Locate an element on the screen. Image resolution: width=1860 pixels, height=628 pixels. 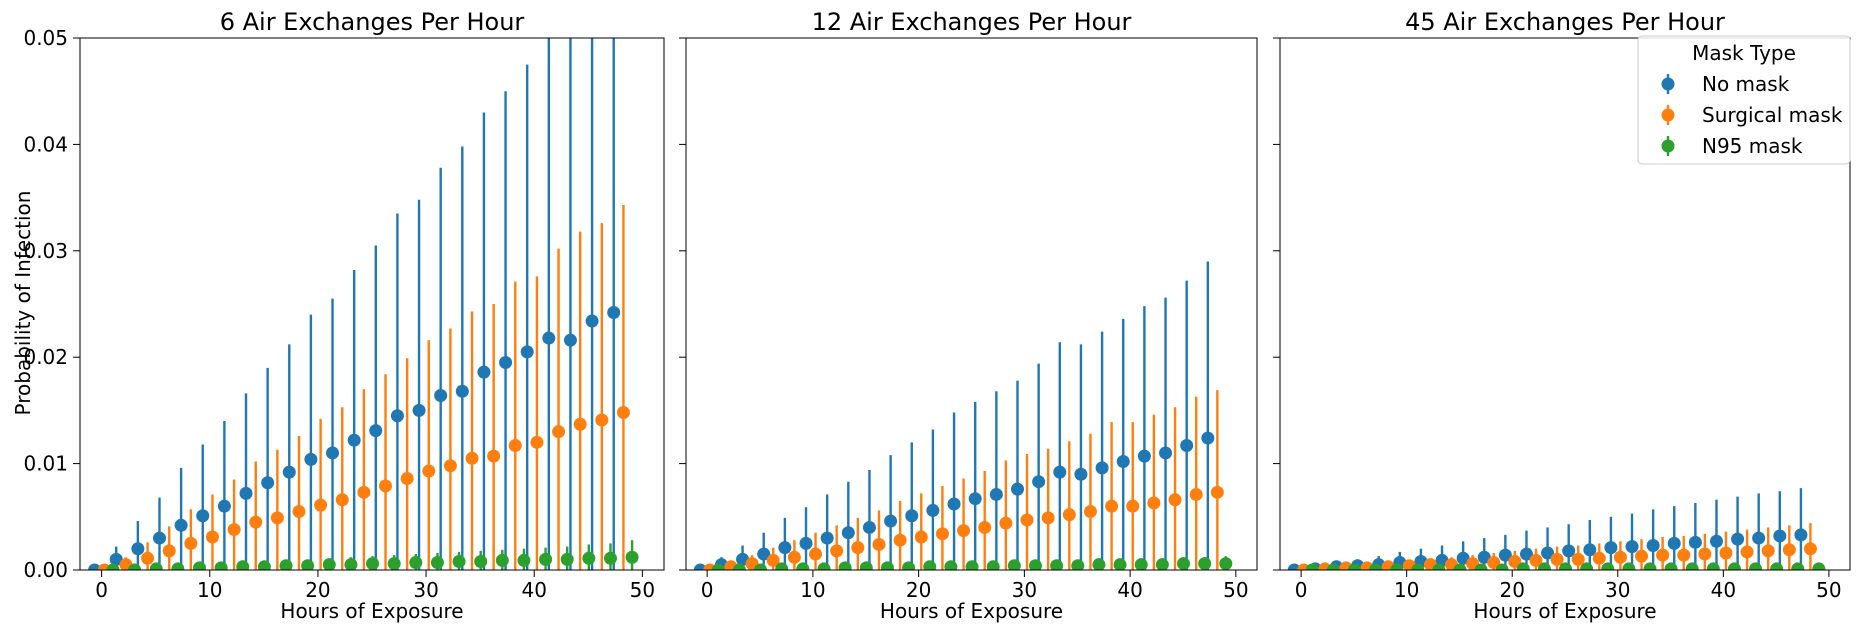
x-tick-label: 0 is located at coordinates (1301, 590).